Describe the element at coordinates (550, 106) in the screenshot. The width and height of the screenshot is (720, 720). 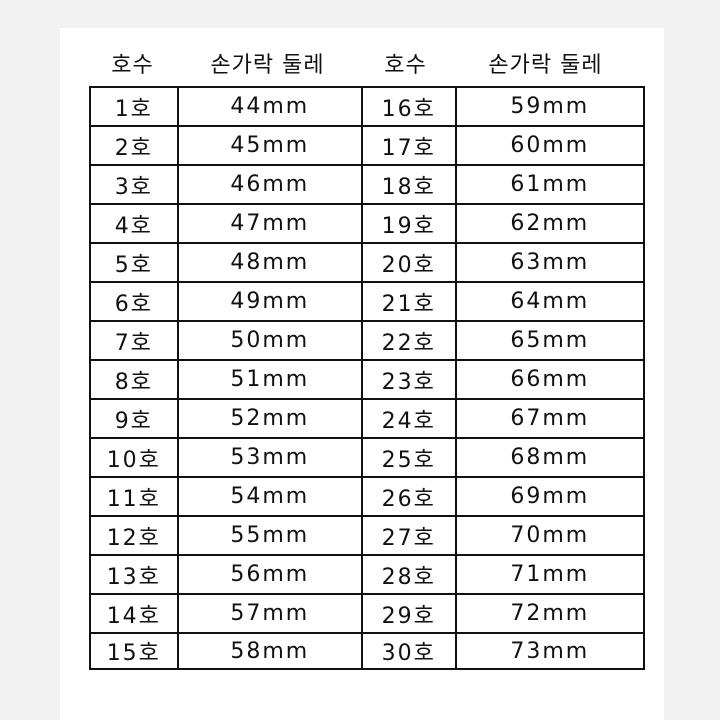
I see `circumference-cell: 59mm` at that location.